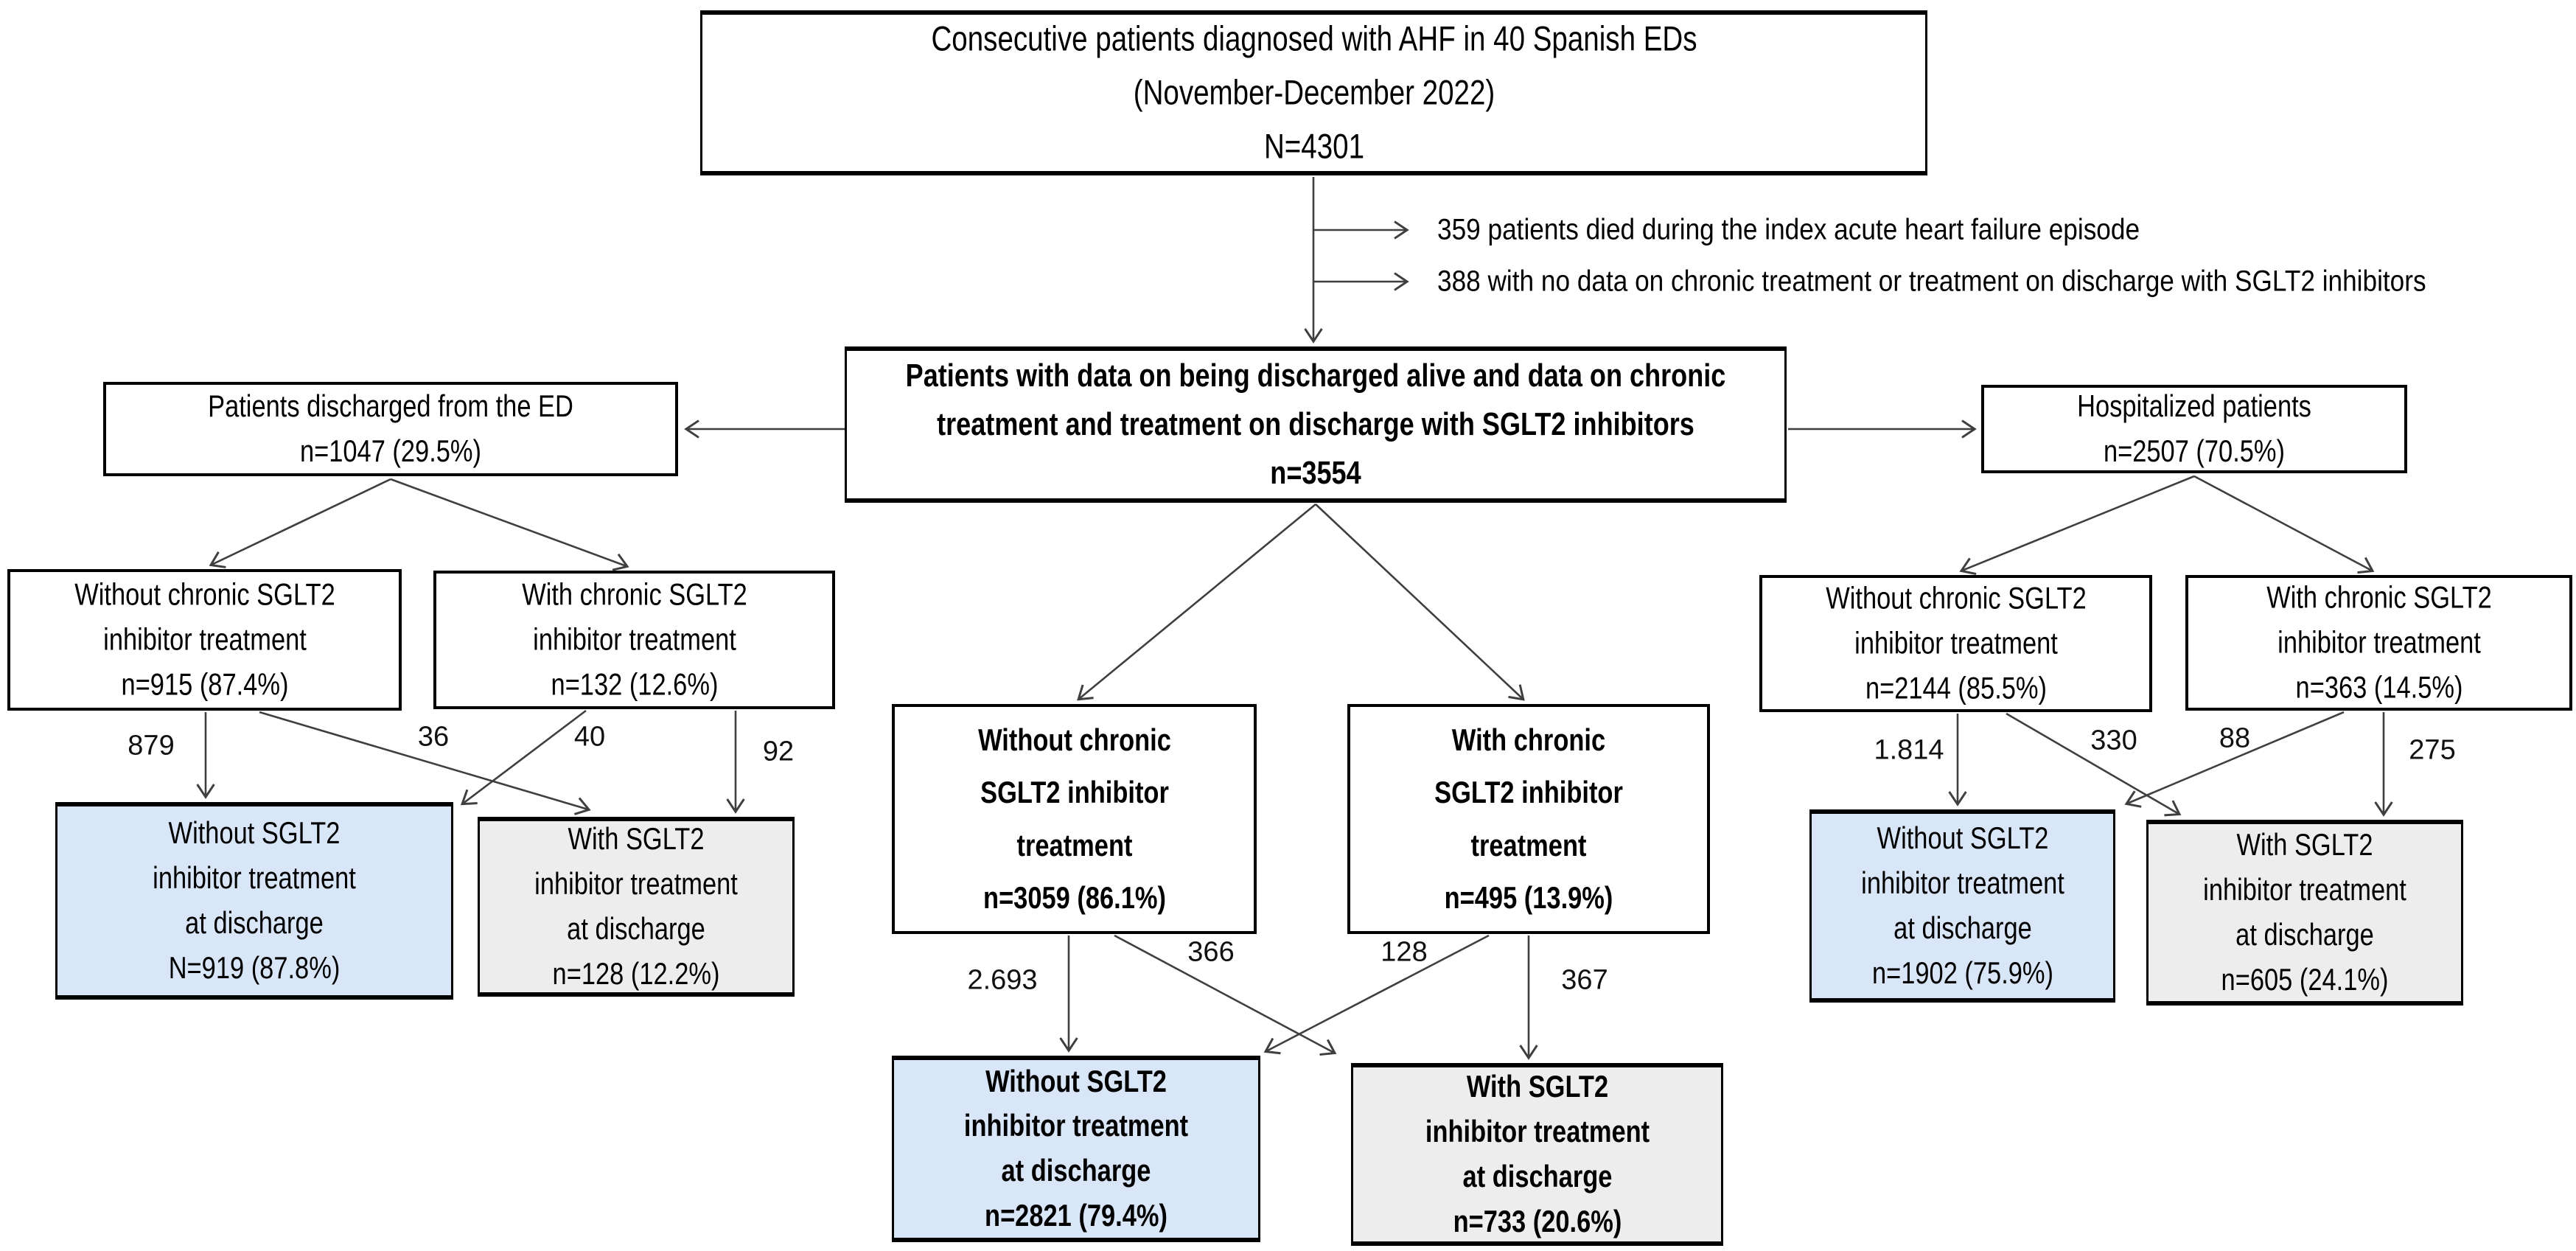  I want to click on node-line: n=915 (87.4%), so click(204, 684).